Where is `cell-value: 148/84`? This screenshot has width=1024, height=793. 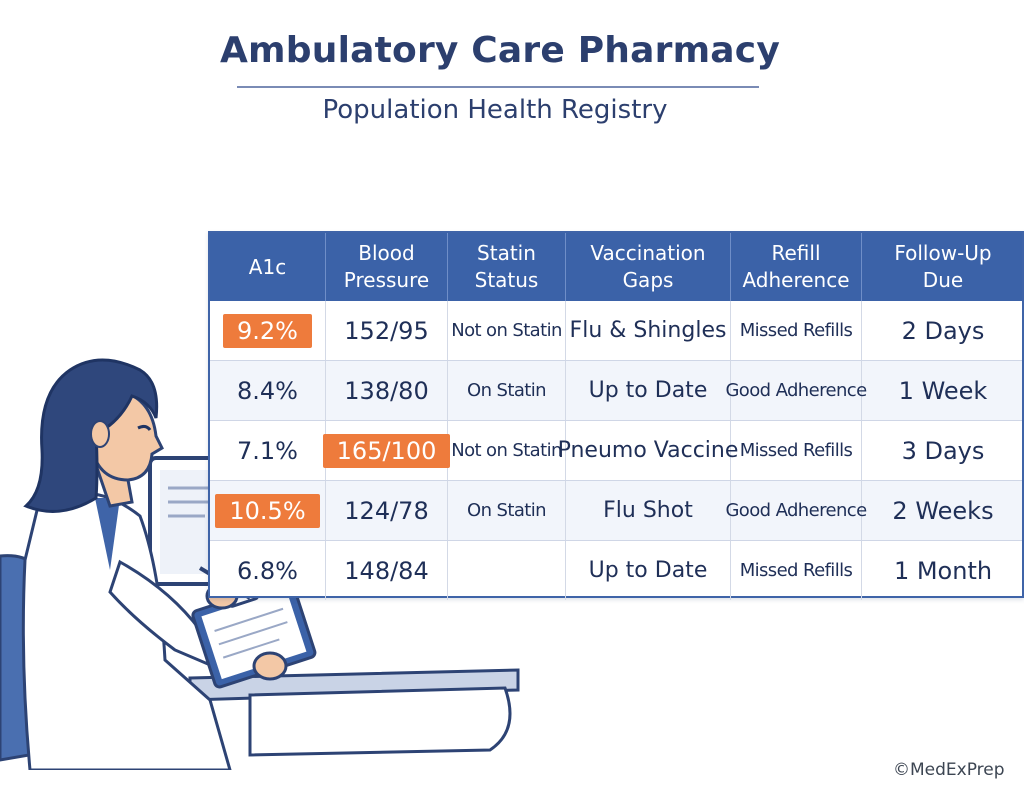
cell-value: 148/84 is located at coordinates (386, 570).